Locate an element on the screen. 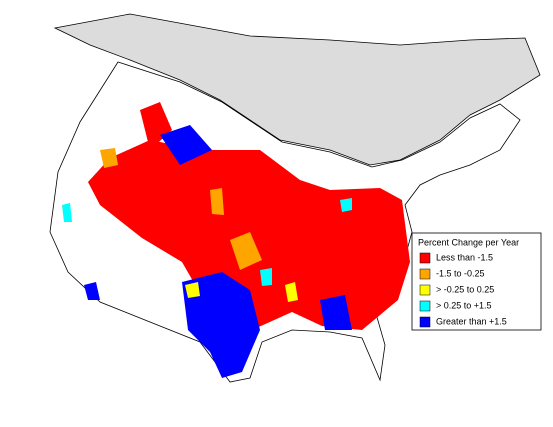 Image resolution: width=553 pixels, height=427 pixels. legend-title: Percent Change per Year is located at coordinates (468, 242).